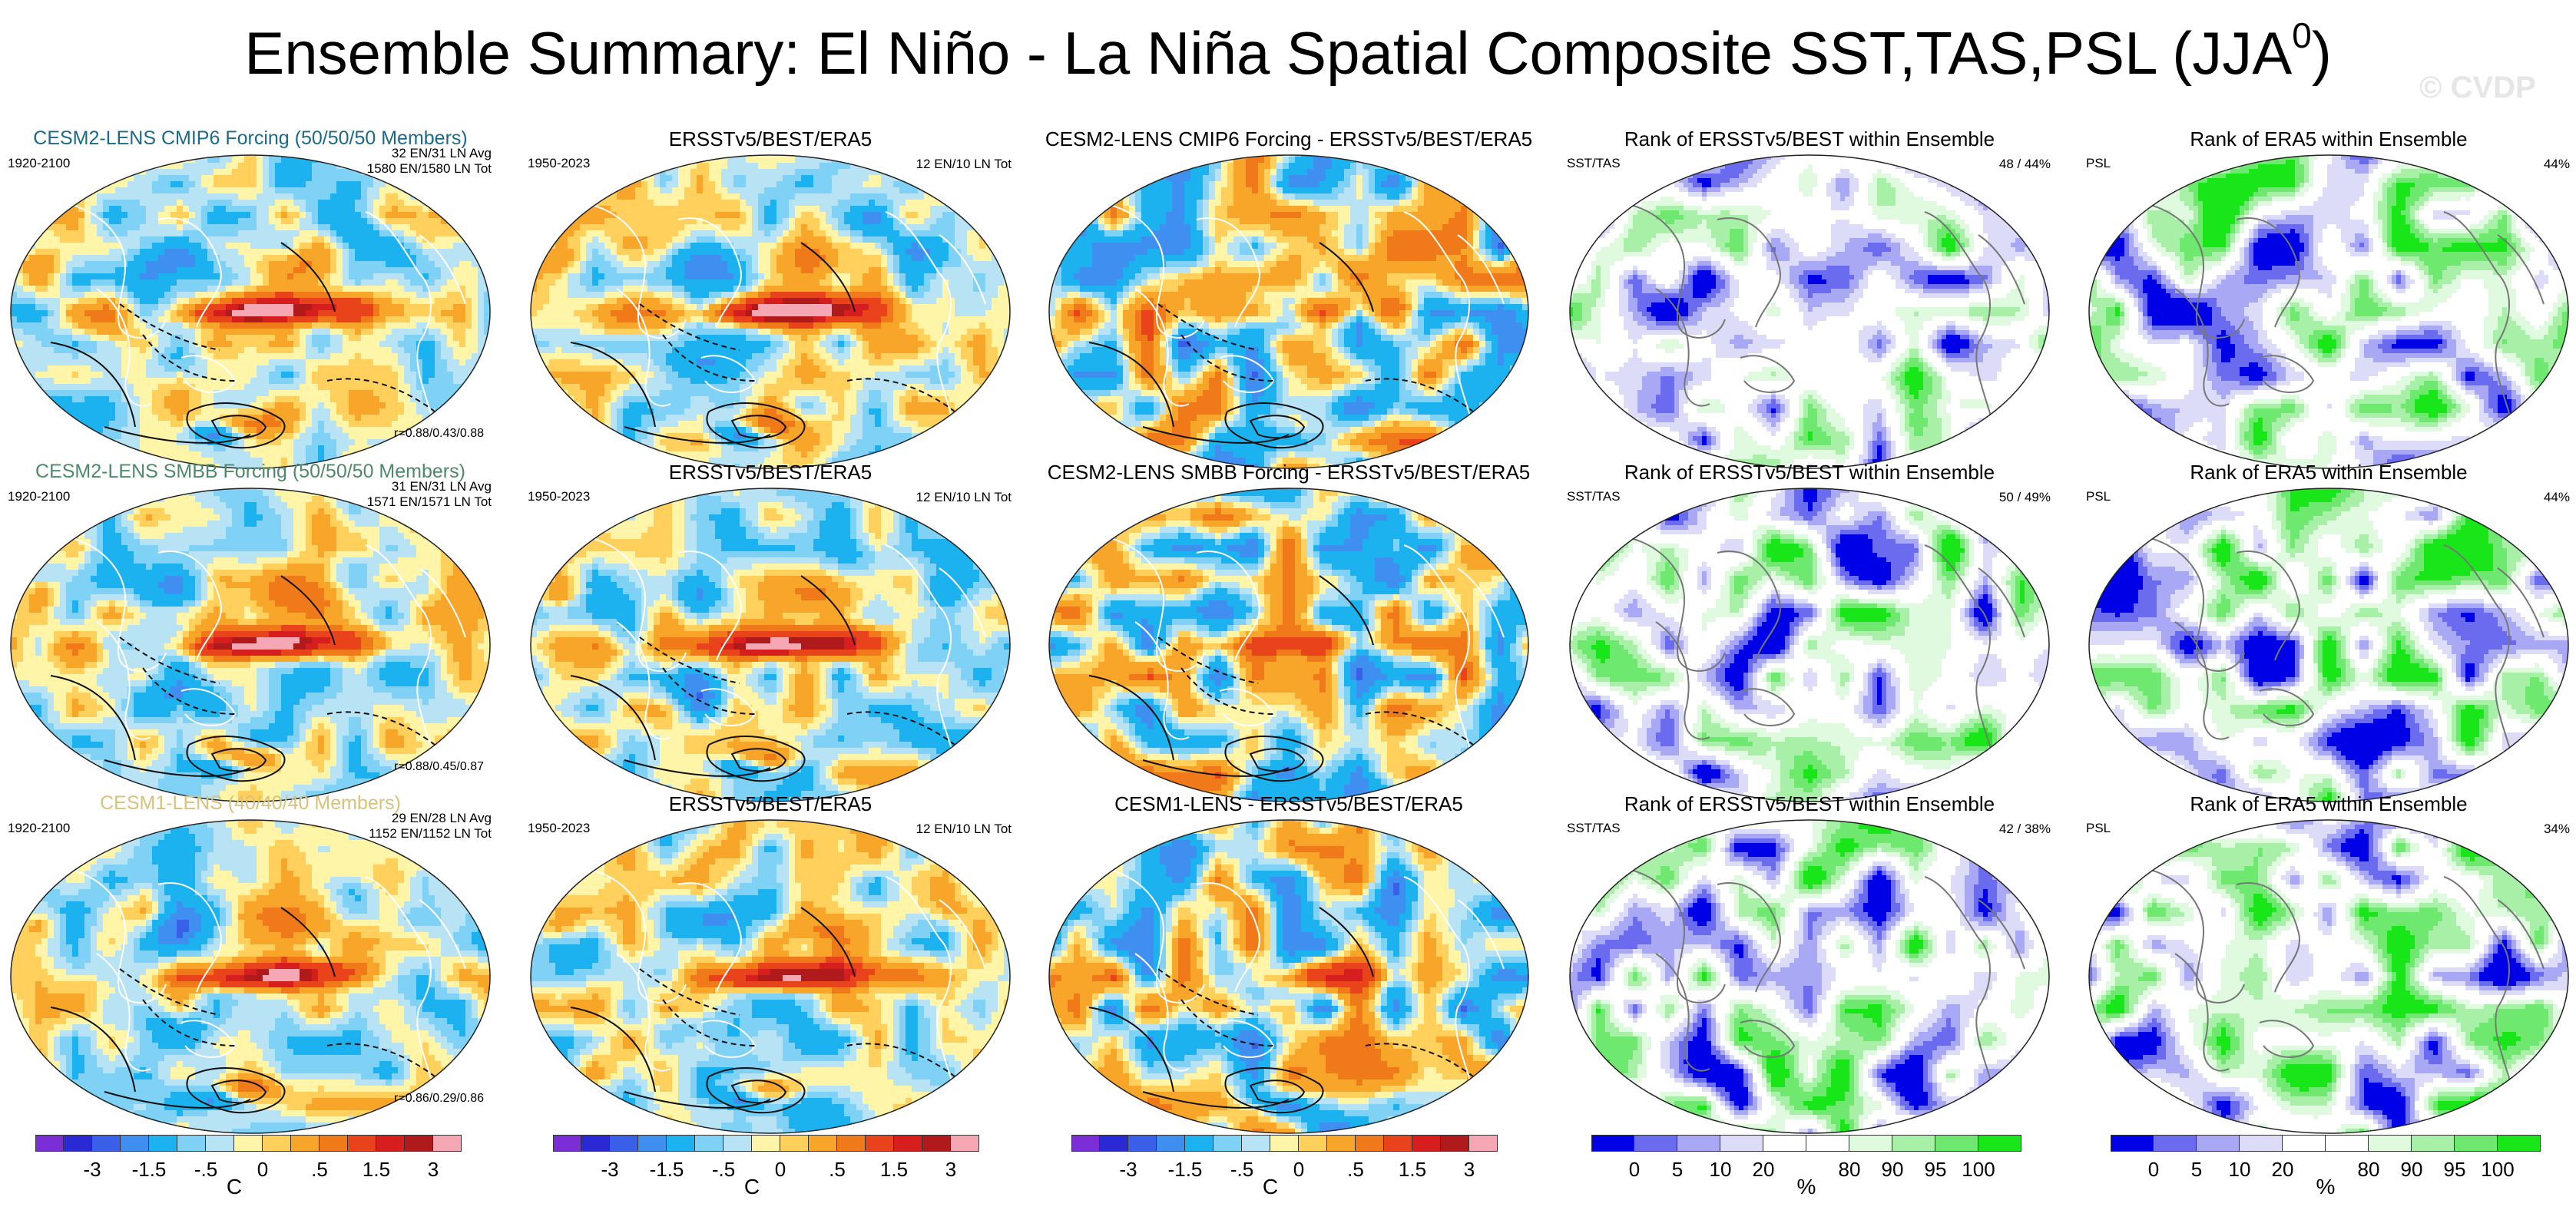 This screenshot has width=2576, height=1220. What do you see at coordinates (2328, 804) in the screenshot?
I see `panel-title: Rank of ERA5 within Ensemble` at bounding box center [2328, 804].